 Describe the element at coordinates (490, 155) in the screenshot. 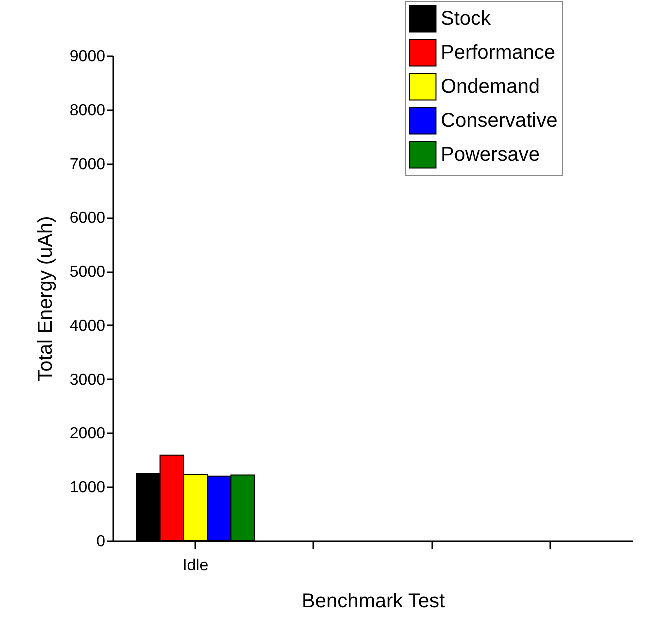

I see `legend-label: Powersave` at that location.